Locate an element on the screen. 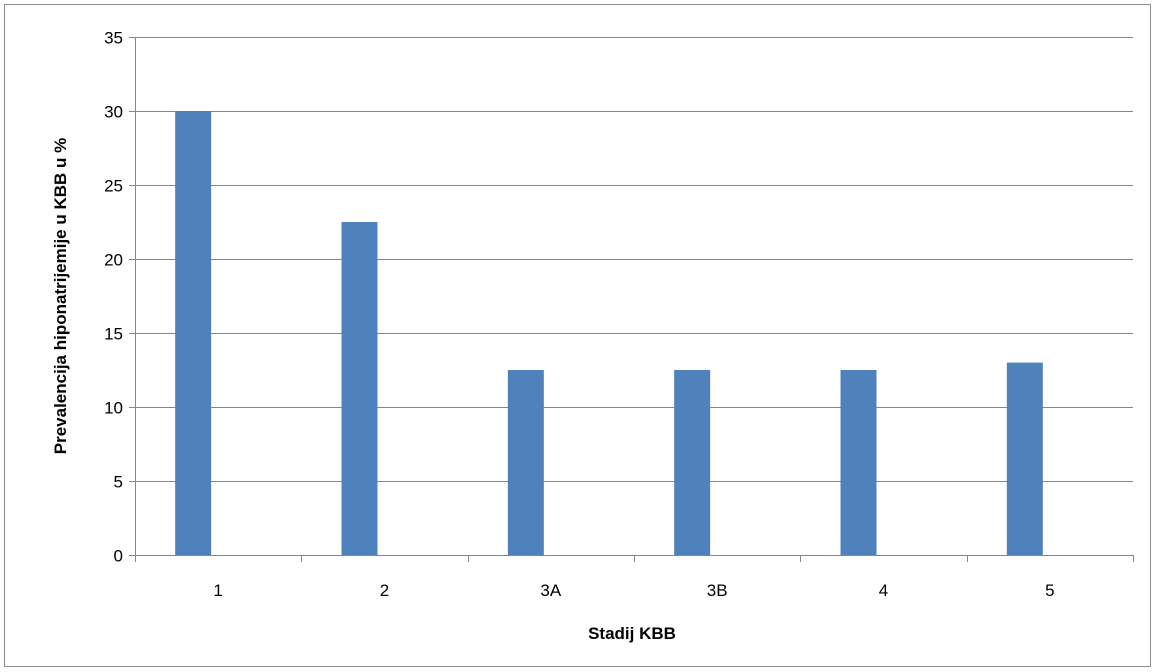  x-tick-labels: 1 2 3A 3B 4 5 is located at coordinates (633, 590).